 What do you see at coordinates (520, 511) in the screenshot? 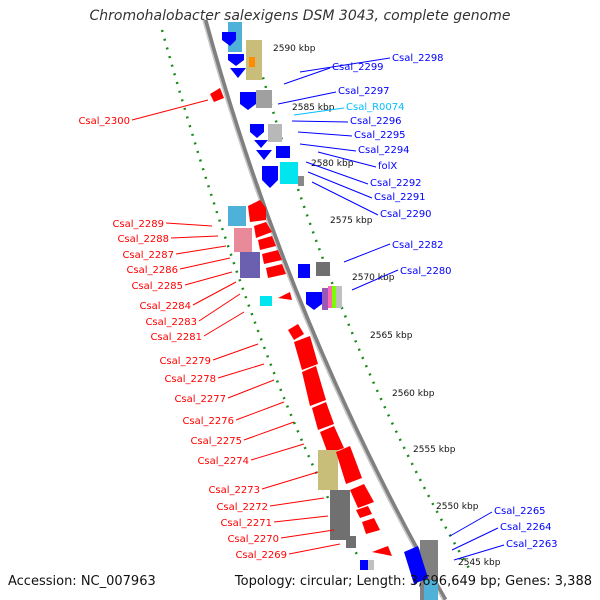
I see `gene-label: Csal_2265` at bounding box center [520, 511].